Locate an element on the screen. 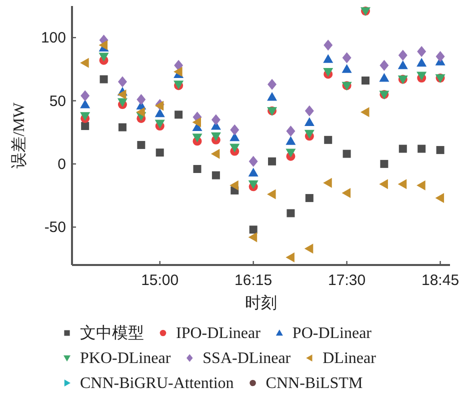 Image resolution: width=469 pixels, height=401 pixels. y-tick-label: -50 is located at coordinates (55, 227).